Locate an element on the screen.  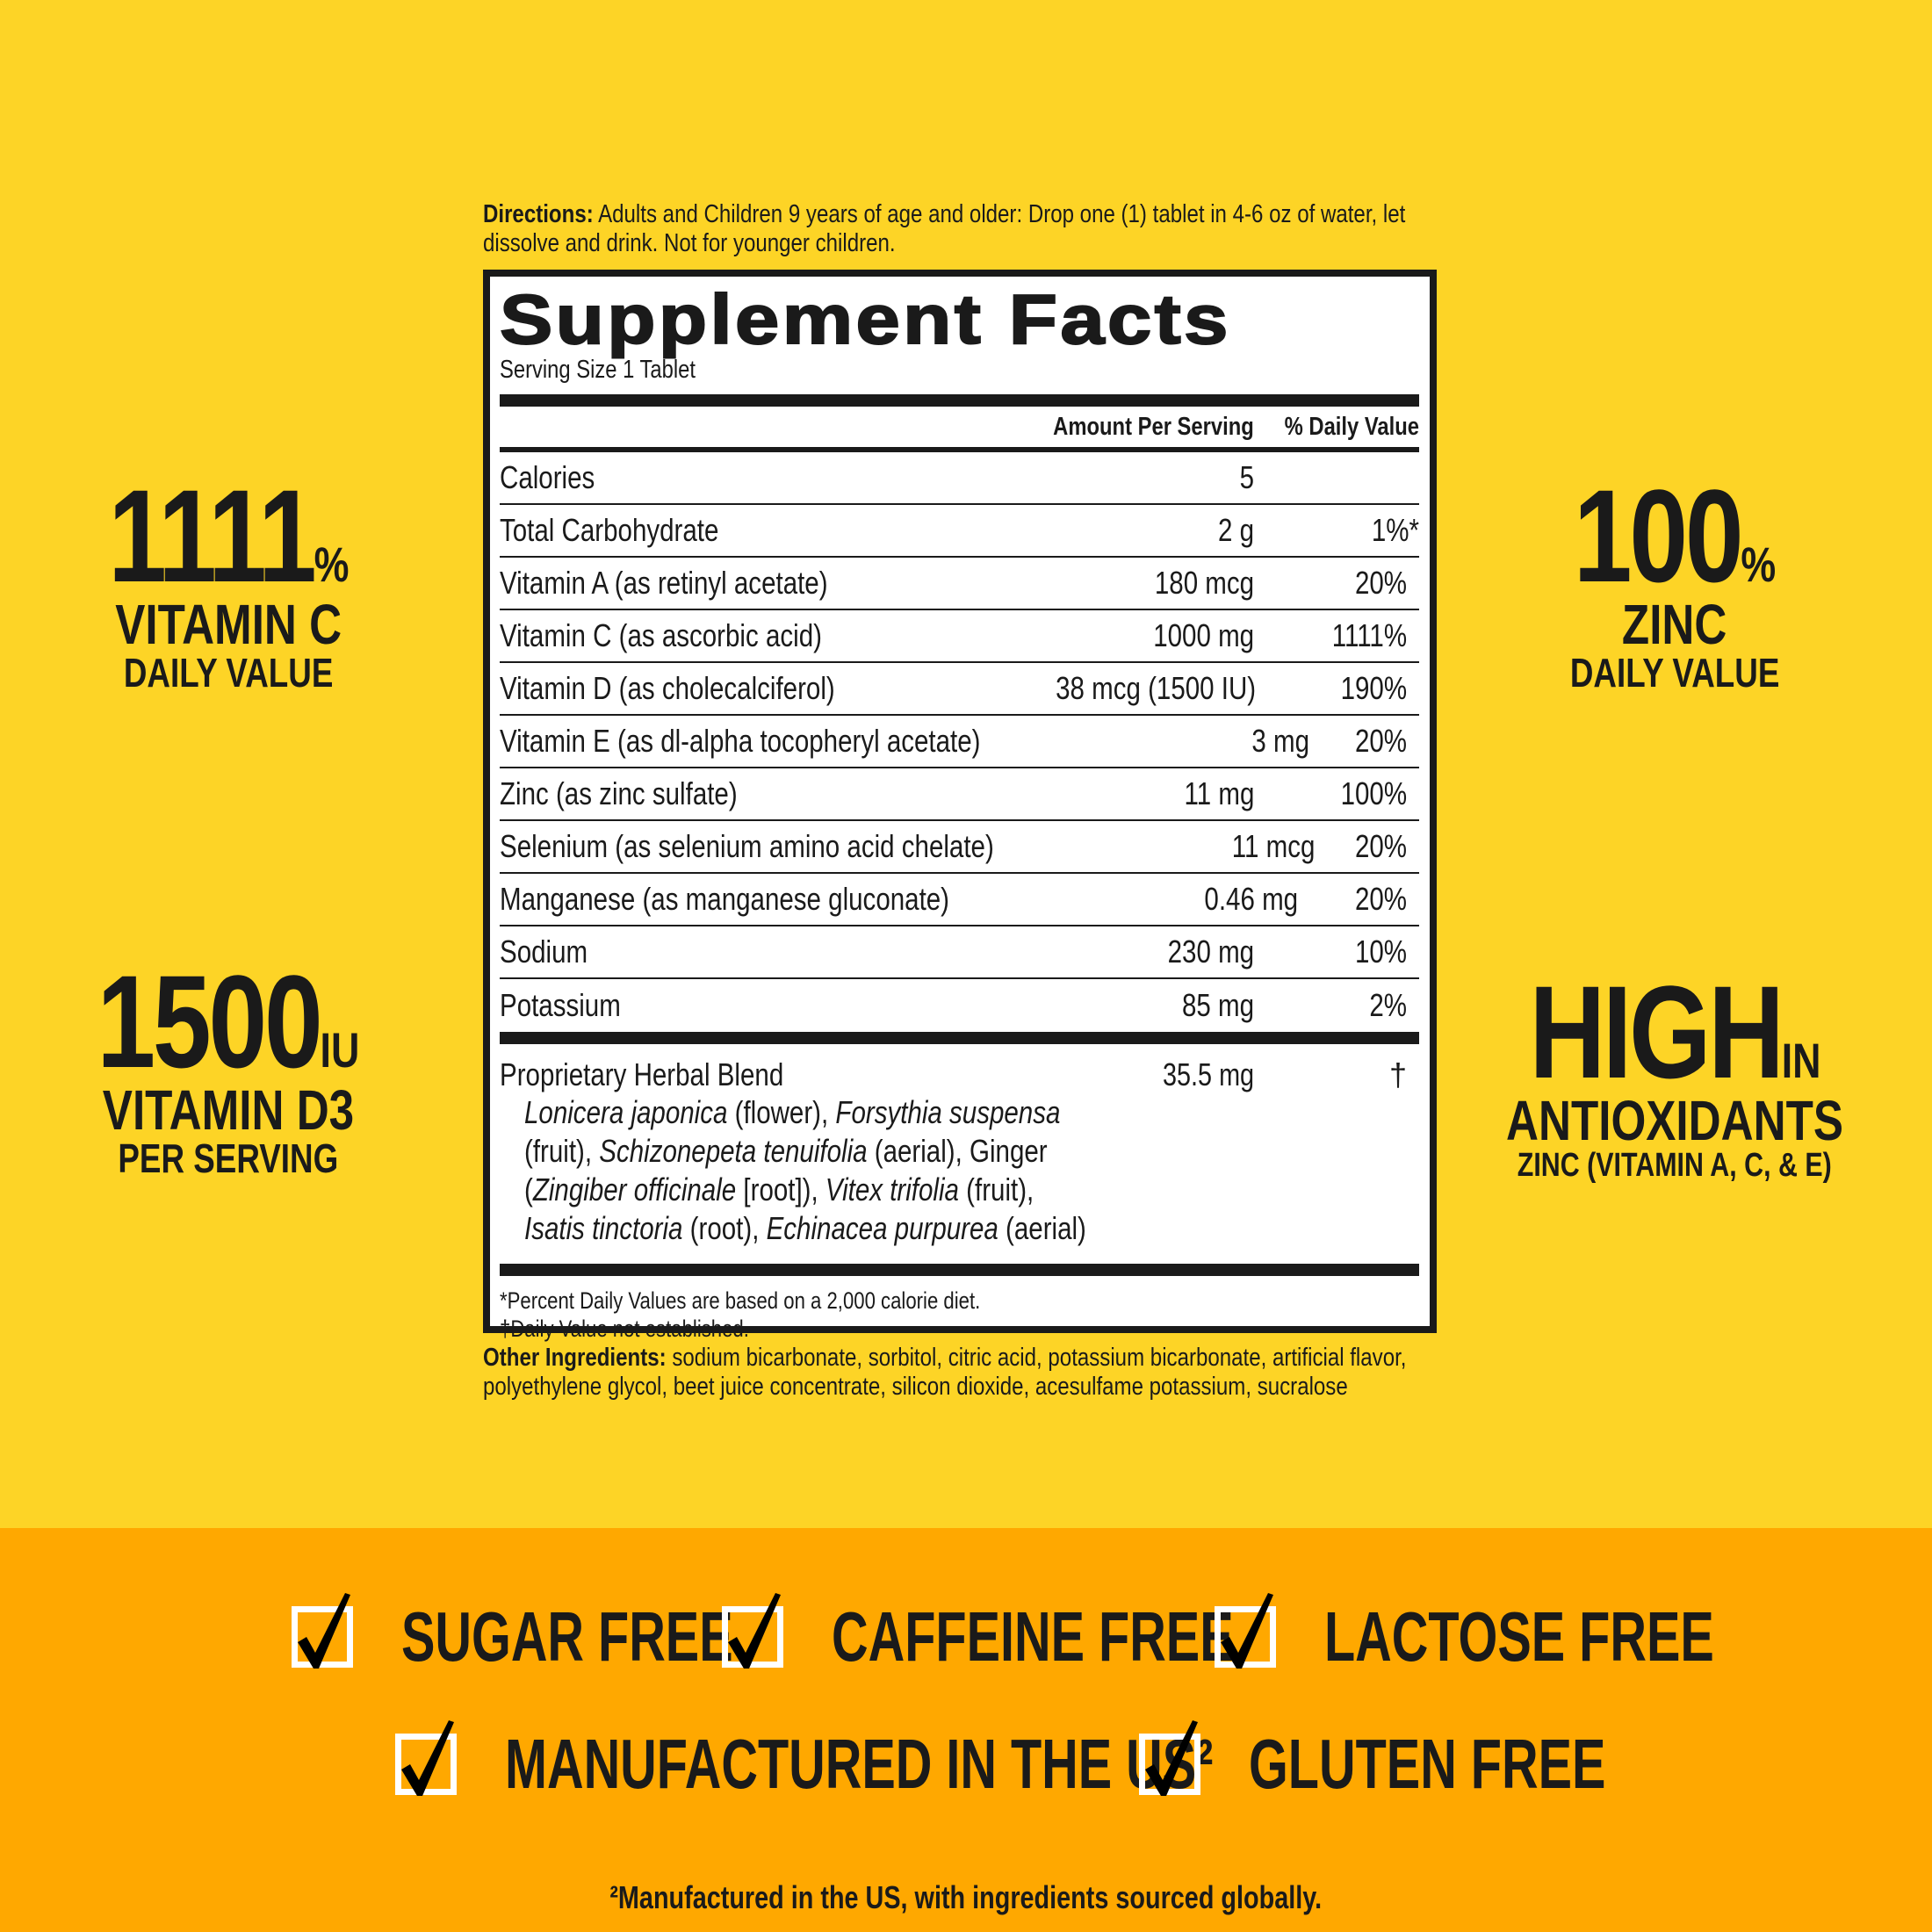
nutrient-daily-value: 190% is located at coordinates (1374, 688).